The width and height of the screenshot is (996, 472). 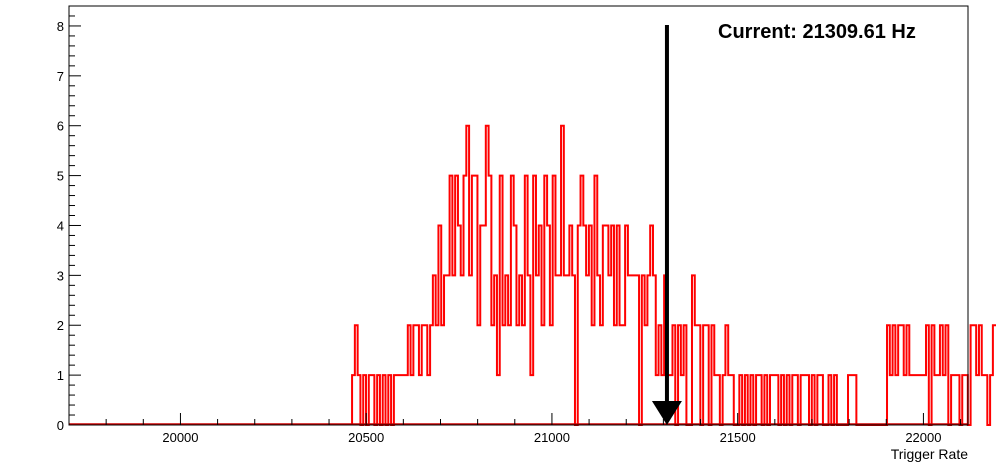 What do you see at coordinates (923, 437) in the screenshot?
I see `x-tick-label: 22000` at bounding box center [923, 437].